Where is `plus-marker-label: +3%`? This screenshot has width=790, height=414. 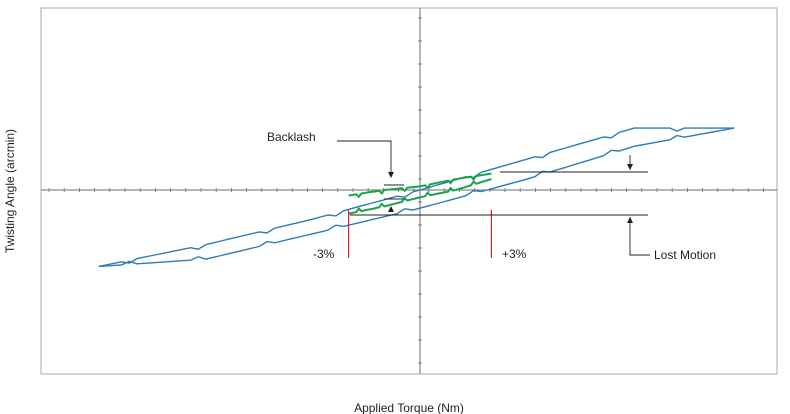 plus-marker-label: +3% is located at coordinates (514, 254).